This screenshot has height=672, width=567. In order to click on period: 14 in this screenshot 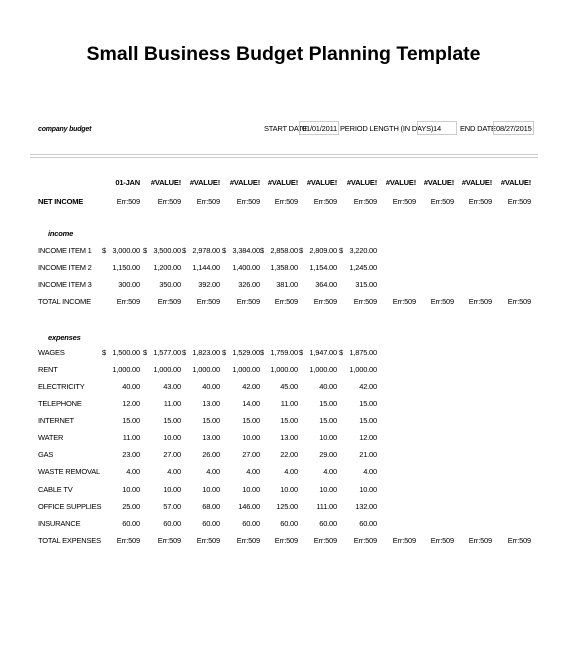, I will do `click(437, 128)`.